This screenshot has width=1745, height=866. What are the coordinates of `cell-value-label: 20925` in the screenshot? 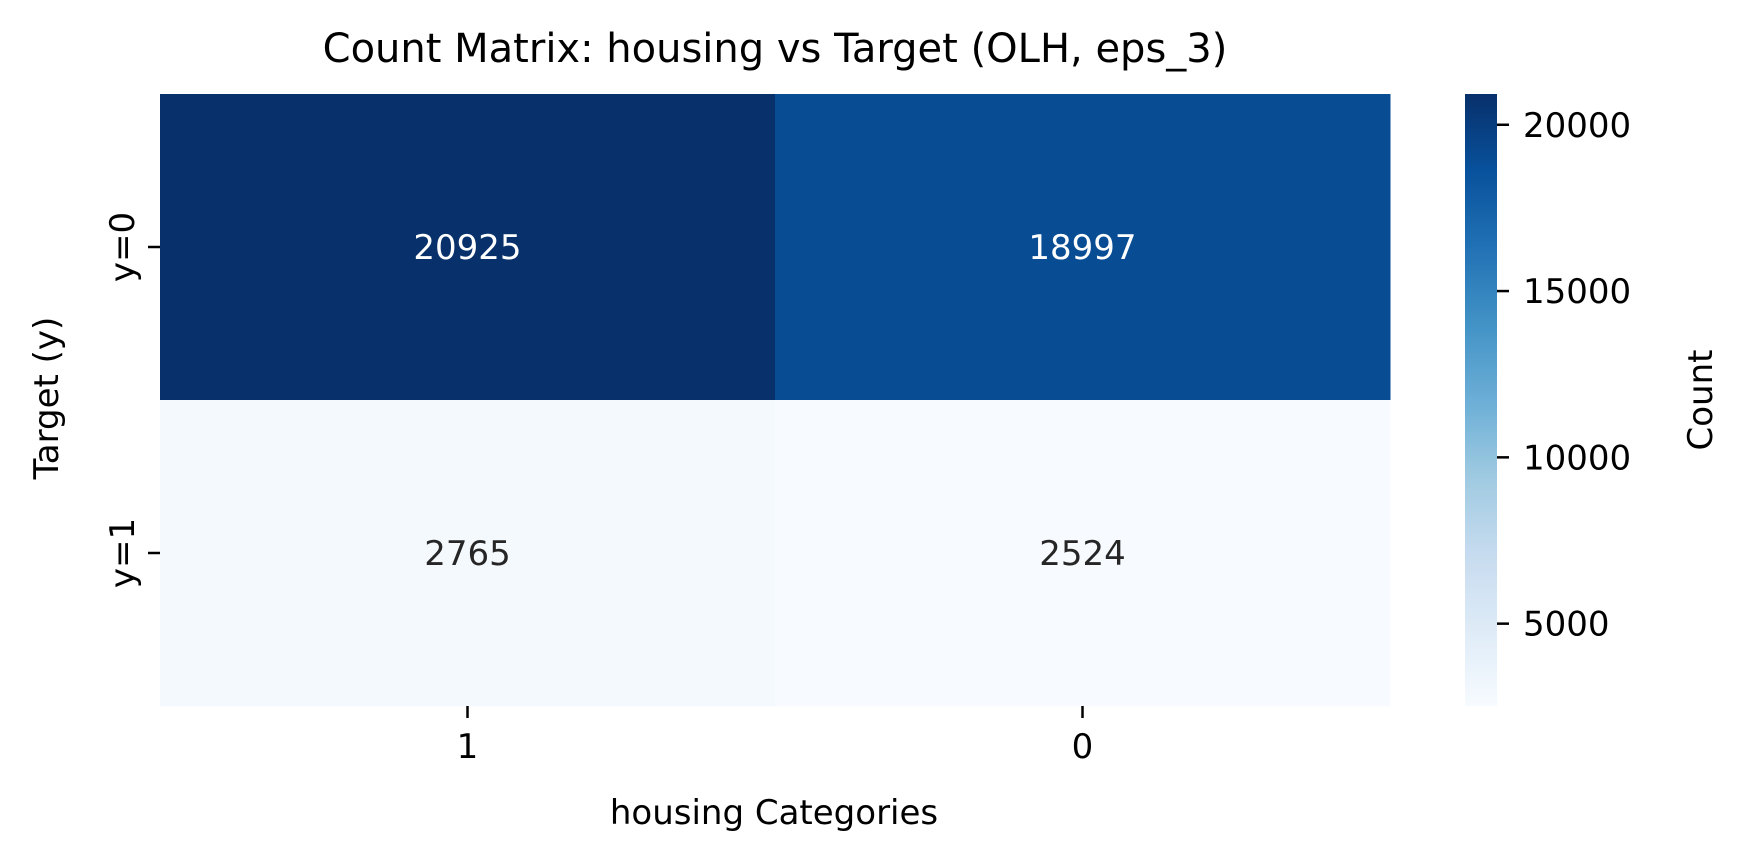 It's located at (467, 248).